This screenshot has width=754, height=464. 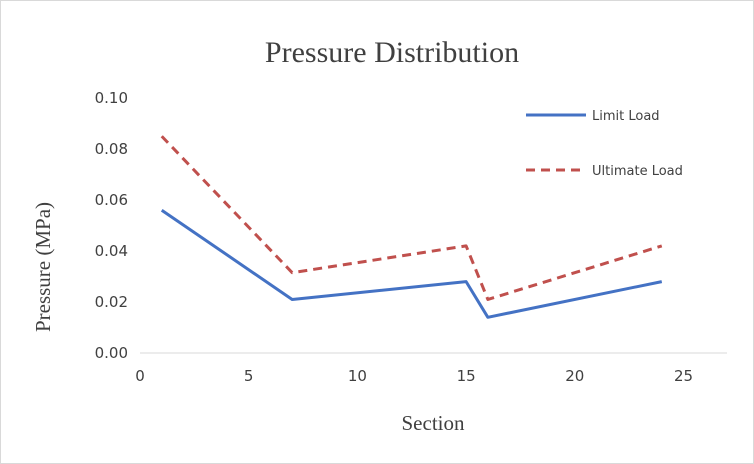 I want to click on chart-title: Pressure Distribution, so click(x=392, y=52).